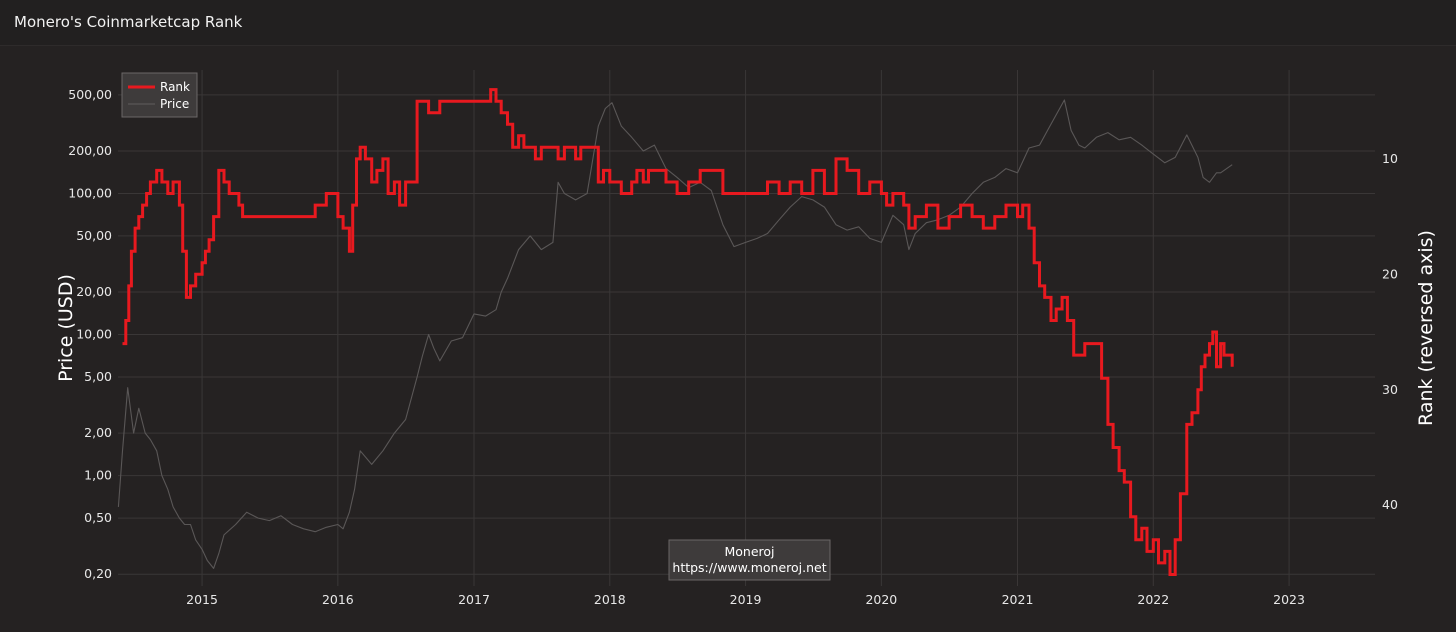  Describe the element at coordinates (1390, 158) in the screenshot. I see `y2-tick-label: 10` at that location.